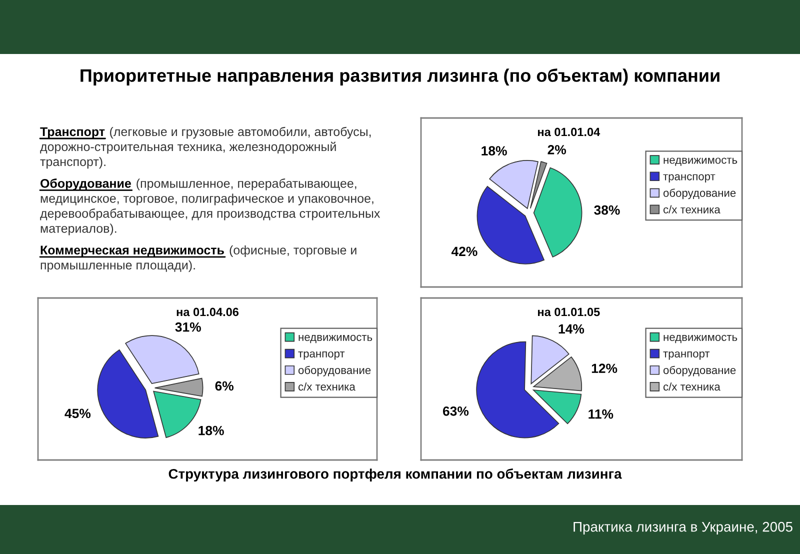  What do you see at coordinates (246, 184) in the screenshot?
I see `text: (промышленное, перерабатывающее,` at bounding box center [246, 184].